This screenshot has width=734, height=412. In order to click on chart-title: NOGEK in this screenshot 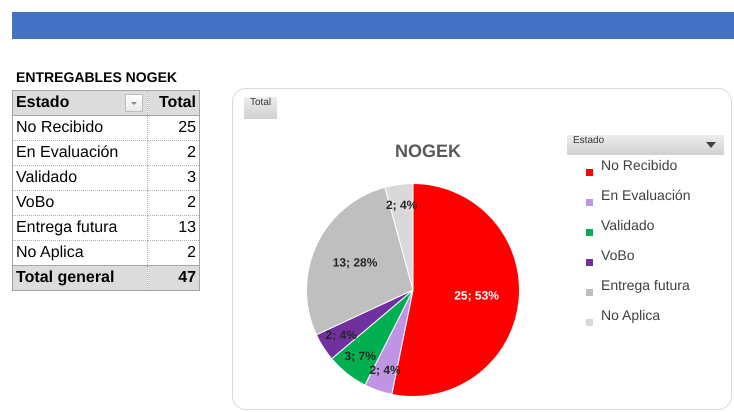, I will do `click(428, 151)`.